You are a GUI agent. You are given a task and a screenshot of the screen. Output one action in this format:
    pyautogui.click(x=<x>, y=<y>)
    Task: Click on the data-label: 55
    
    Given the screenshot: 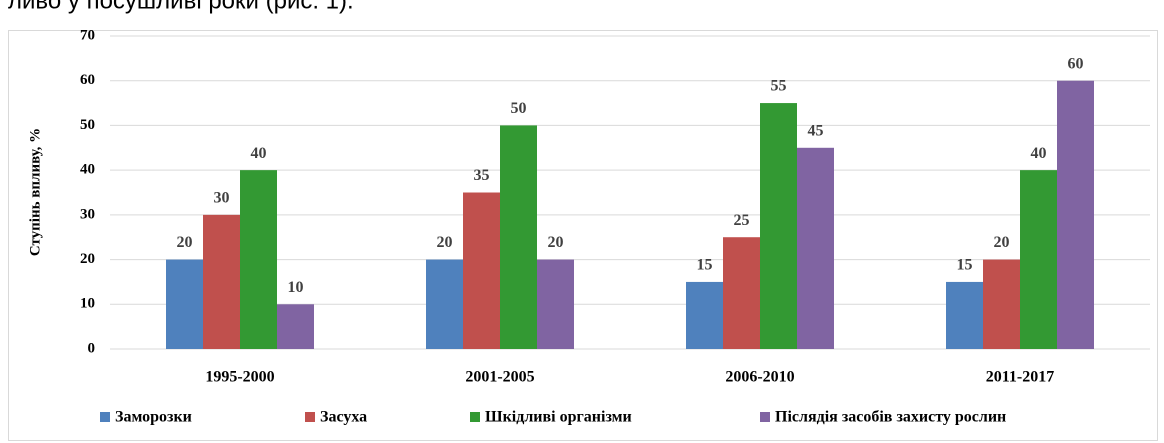 What is the action you would take?
    pyautogui.click(x=779, y=86)
    